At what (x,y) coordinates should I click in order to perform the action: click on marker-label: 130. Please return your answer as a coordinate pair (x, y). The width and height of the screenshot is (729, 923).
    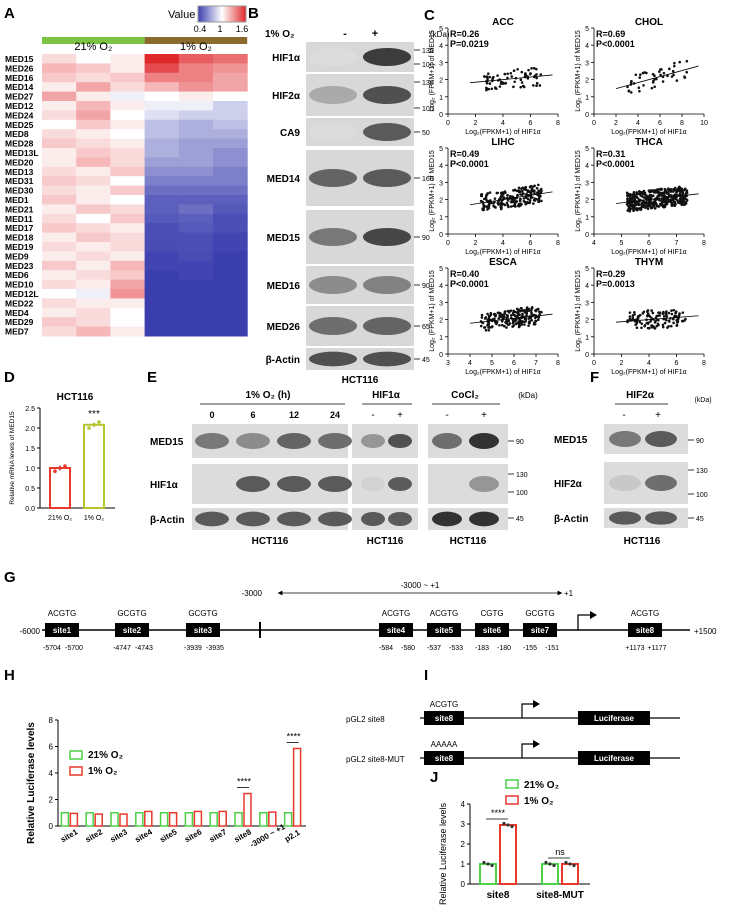
    Looking at the image, I should click on (428, 51).